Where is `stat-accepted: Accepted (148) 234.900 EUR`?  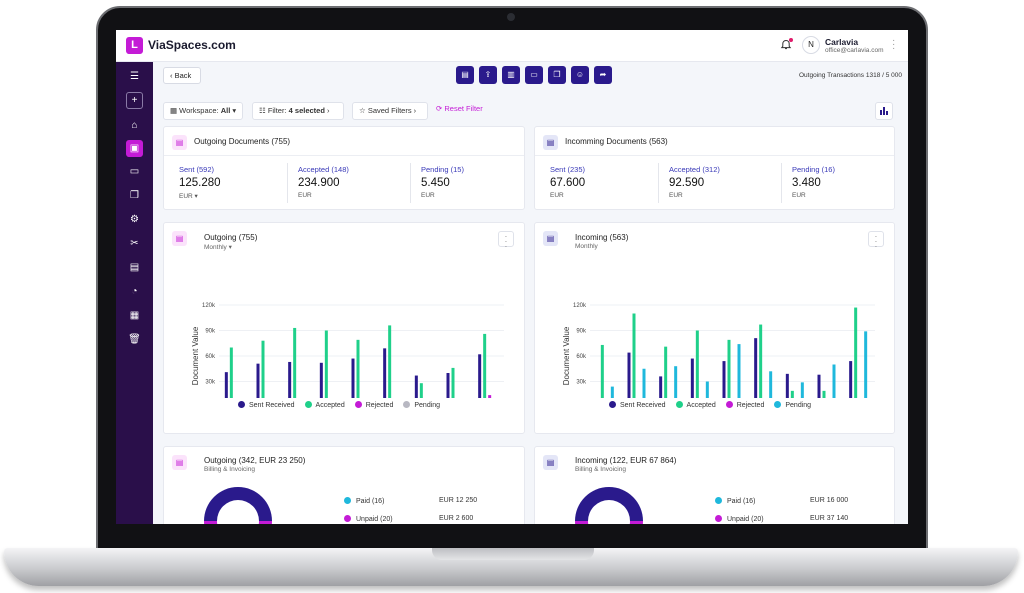 stat-accepted: Accepted (148) 234.900 EUR is located at coordinates (323, 182).